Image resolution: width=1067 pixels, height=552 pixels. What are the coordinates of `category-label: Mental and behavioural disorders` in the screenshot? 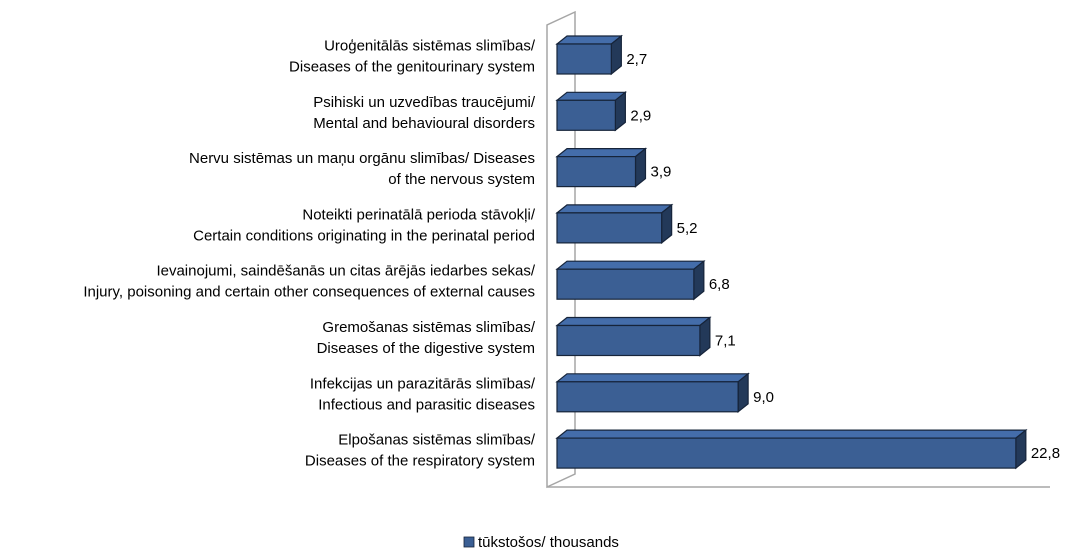 It's located at (424, 123).